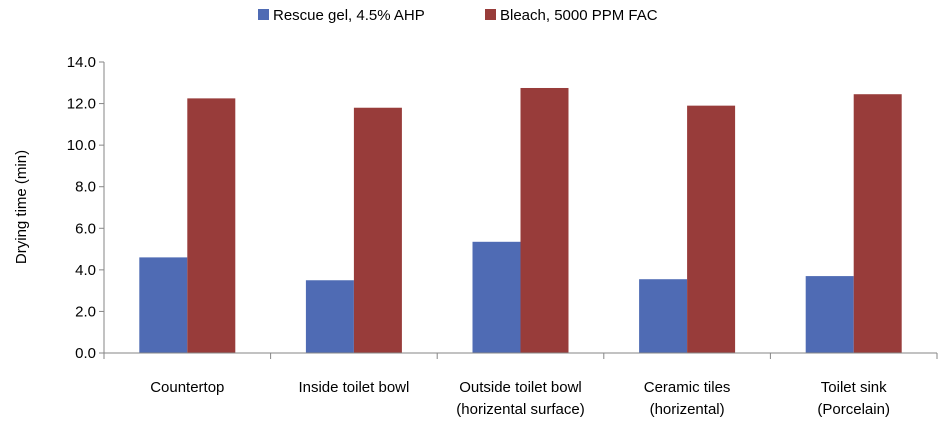  What do you see at coordinates (853, 409) in the screenshot?
I see `x-category-label: (Porcelain)` at bounding box center [853, 409].